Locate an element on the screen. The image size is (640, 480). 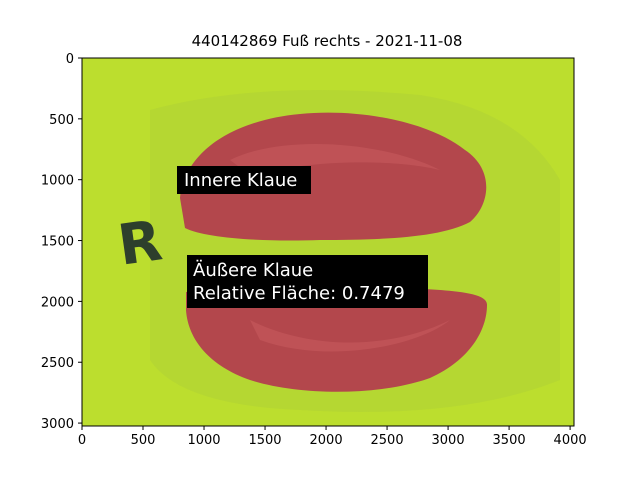
y-tick-label: 0 is located at coordinates (70, 59).